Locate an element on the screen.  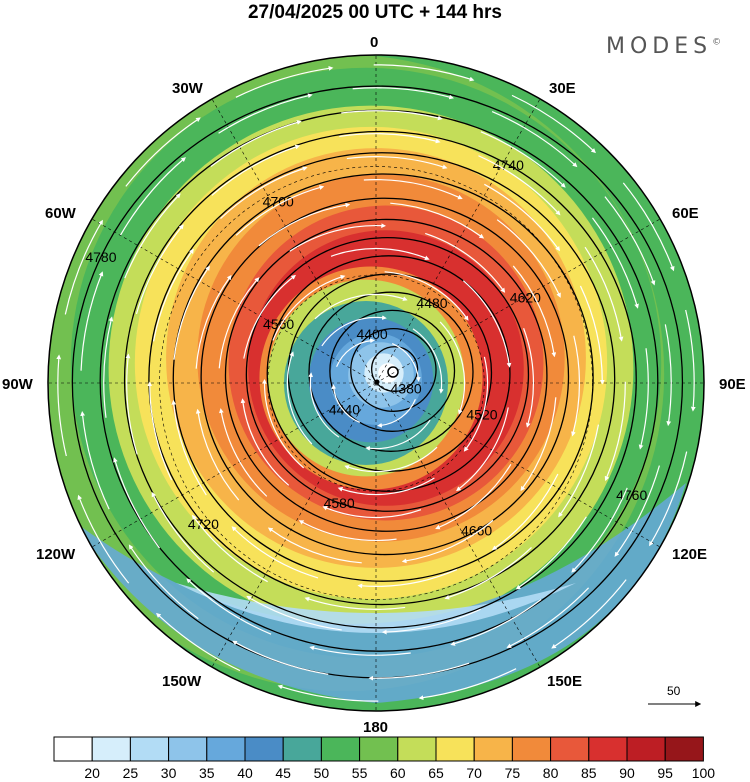
contour-label: 4480 is located at coordinates (431, 303).